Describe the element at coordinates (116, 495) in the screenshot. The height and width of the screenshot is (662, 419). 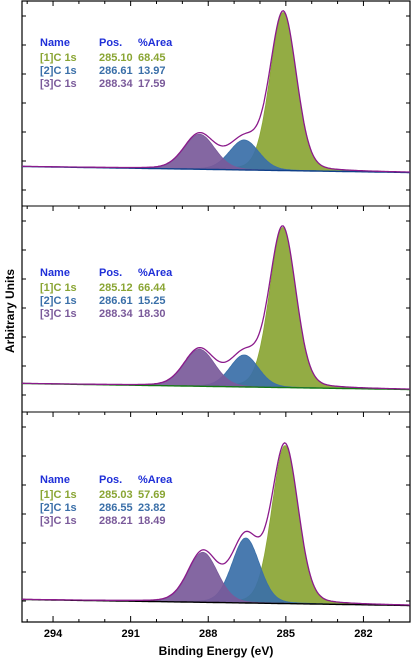
I see `legend-cell: 285.03` at that location.